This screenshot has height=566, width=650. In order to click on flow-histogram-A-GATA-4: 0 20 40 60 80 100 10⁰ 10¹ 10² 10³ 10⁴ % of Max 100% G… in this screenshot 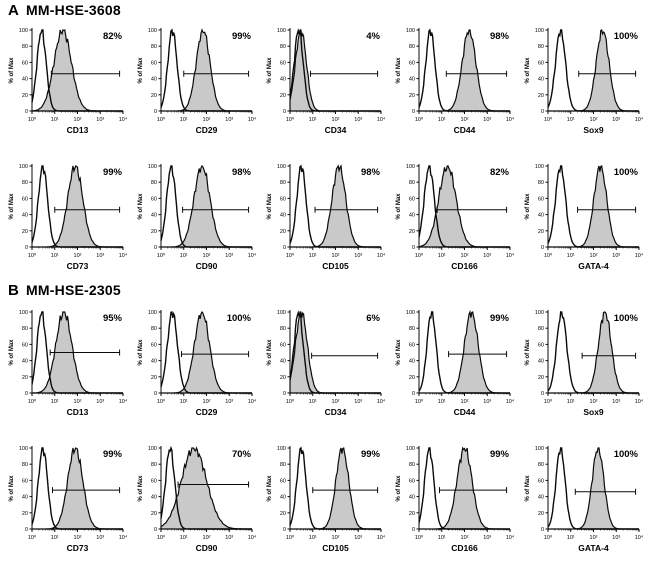, I will do `click(584, 217)`.